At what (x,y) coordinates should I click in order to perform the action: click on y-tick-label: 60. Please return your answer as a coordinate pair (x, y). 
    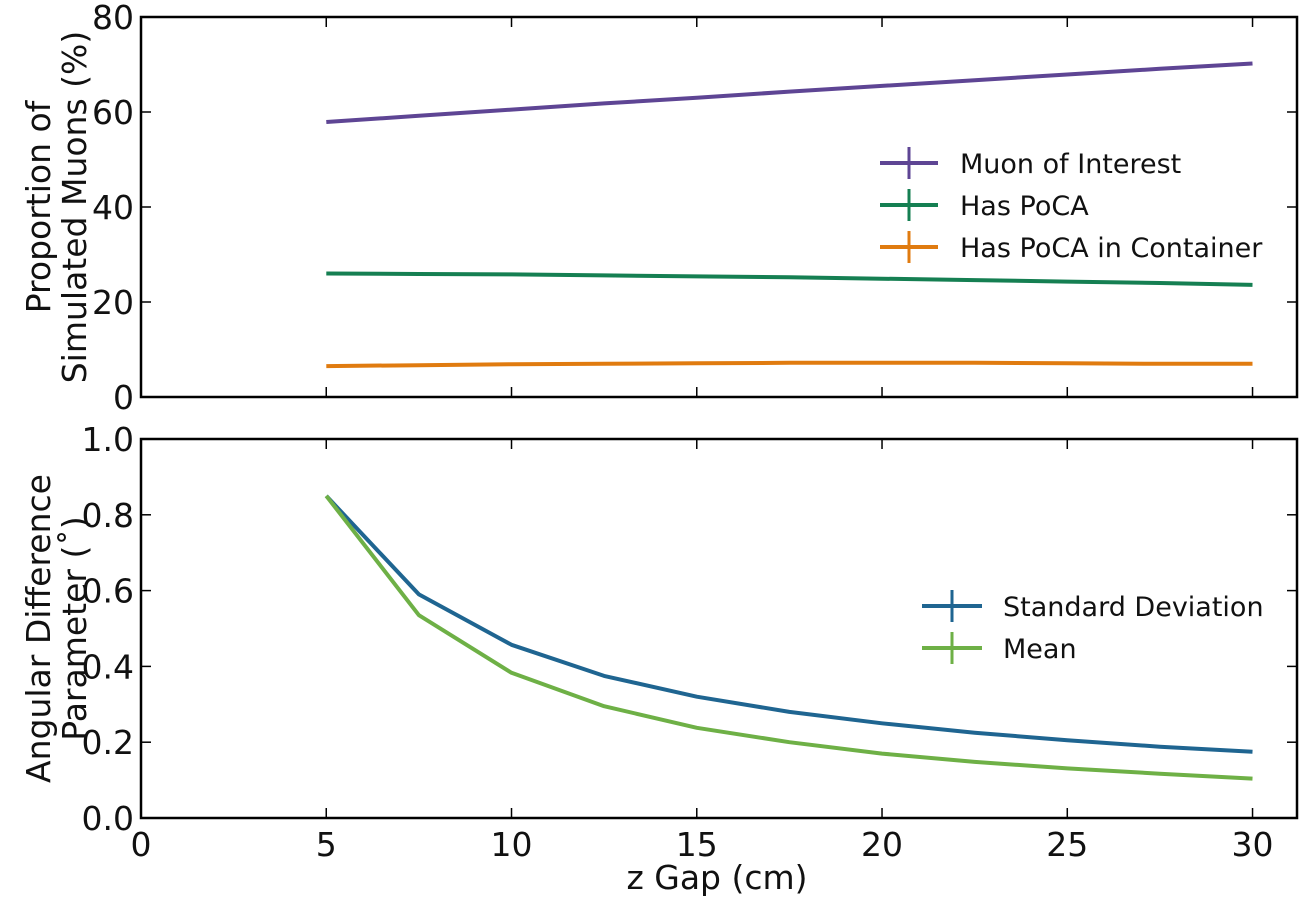
    Looking at the image, I should click on (113, 112).